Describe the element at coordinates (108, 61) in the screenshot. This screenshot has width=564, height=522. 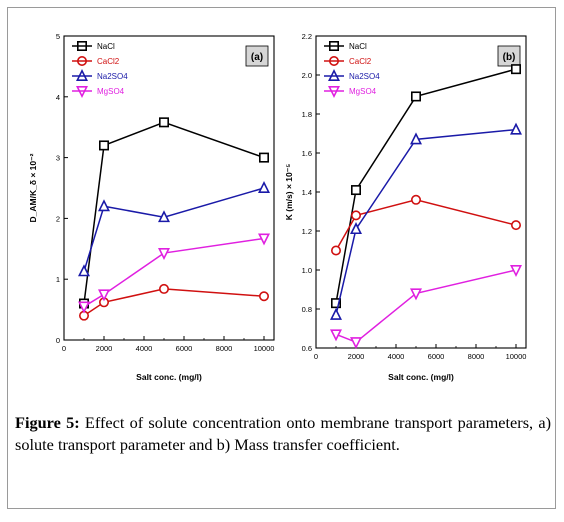
I see `panel-a-legend-label: CaCl2` at that location.